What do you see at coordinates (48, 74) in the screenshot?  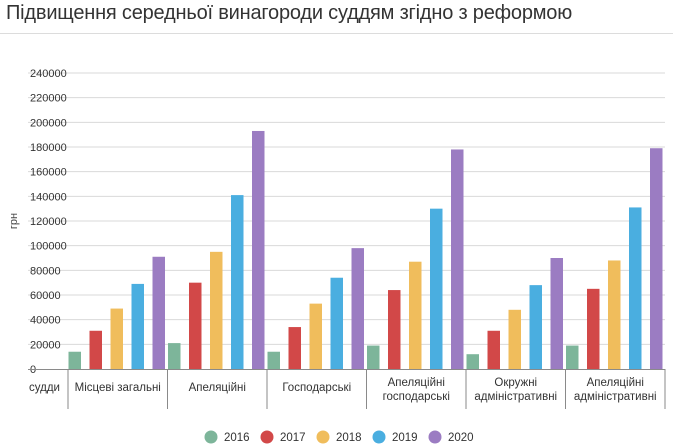 I see `y-tick-label: 240000` at bounding box center [48, 74].